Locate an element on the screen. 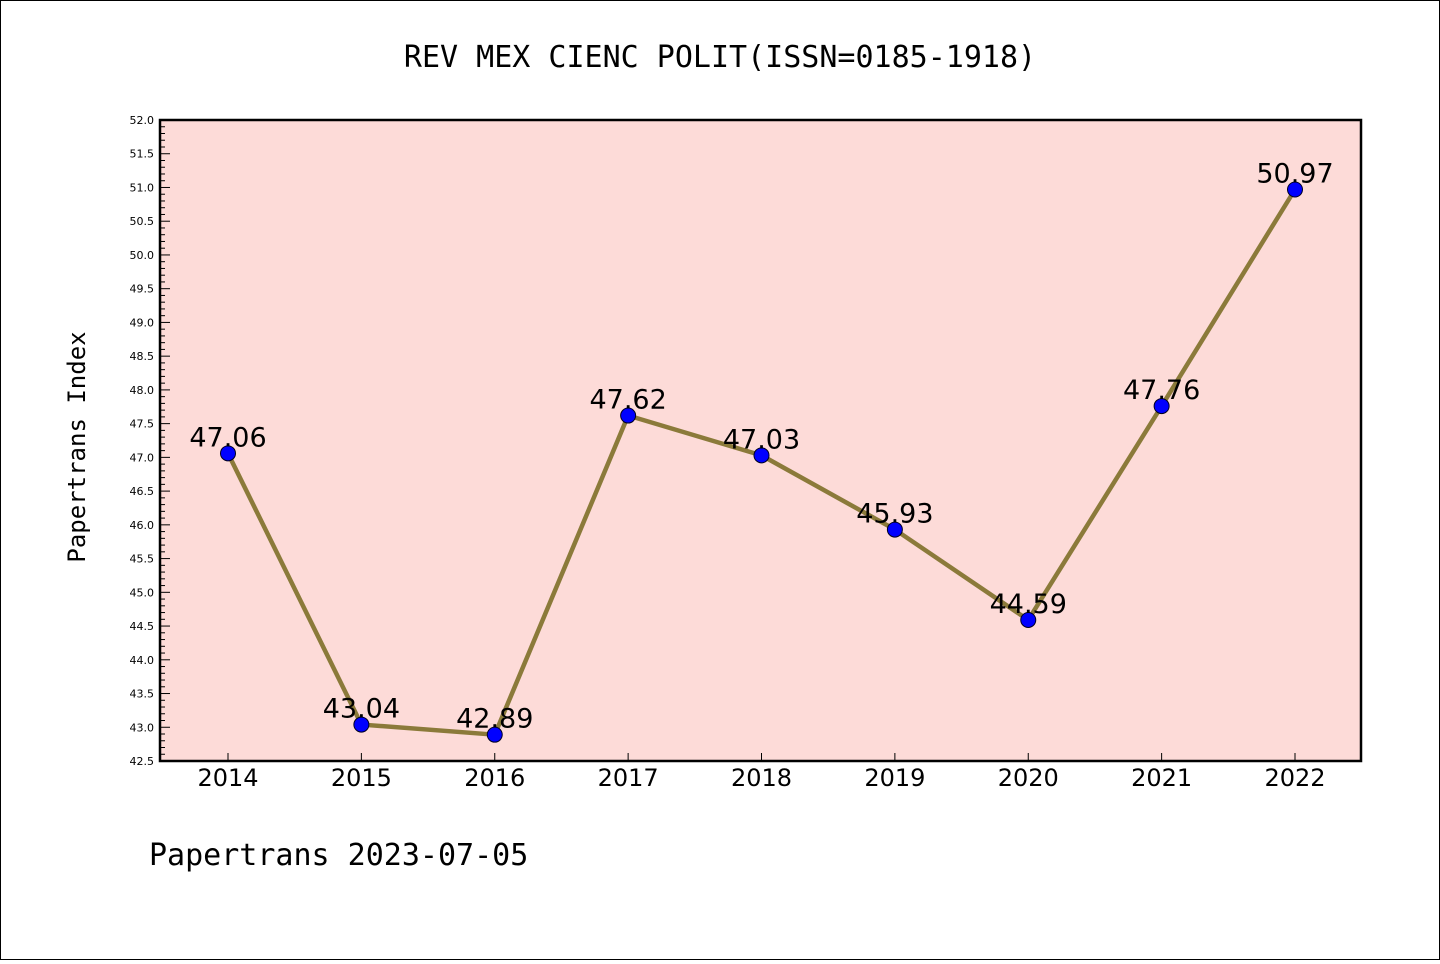 This screenshot has width=1440, height=964. chart-title: REV MEX CIENC POLIT(ISSN=0185-1918) is located at coordinates (720, 57).